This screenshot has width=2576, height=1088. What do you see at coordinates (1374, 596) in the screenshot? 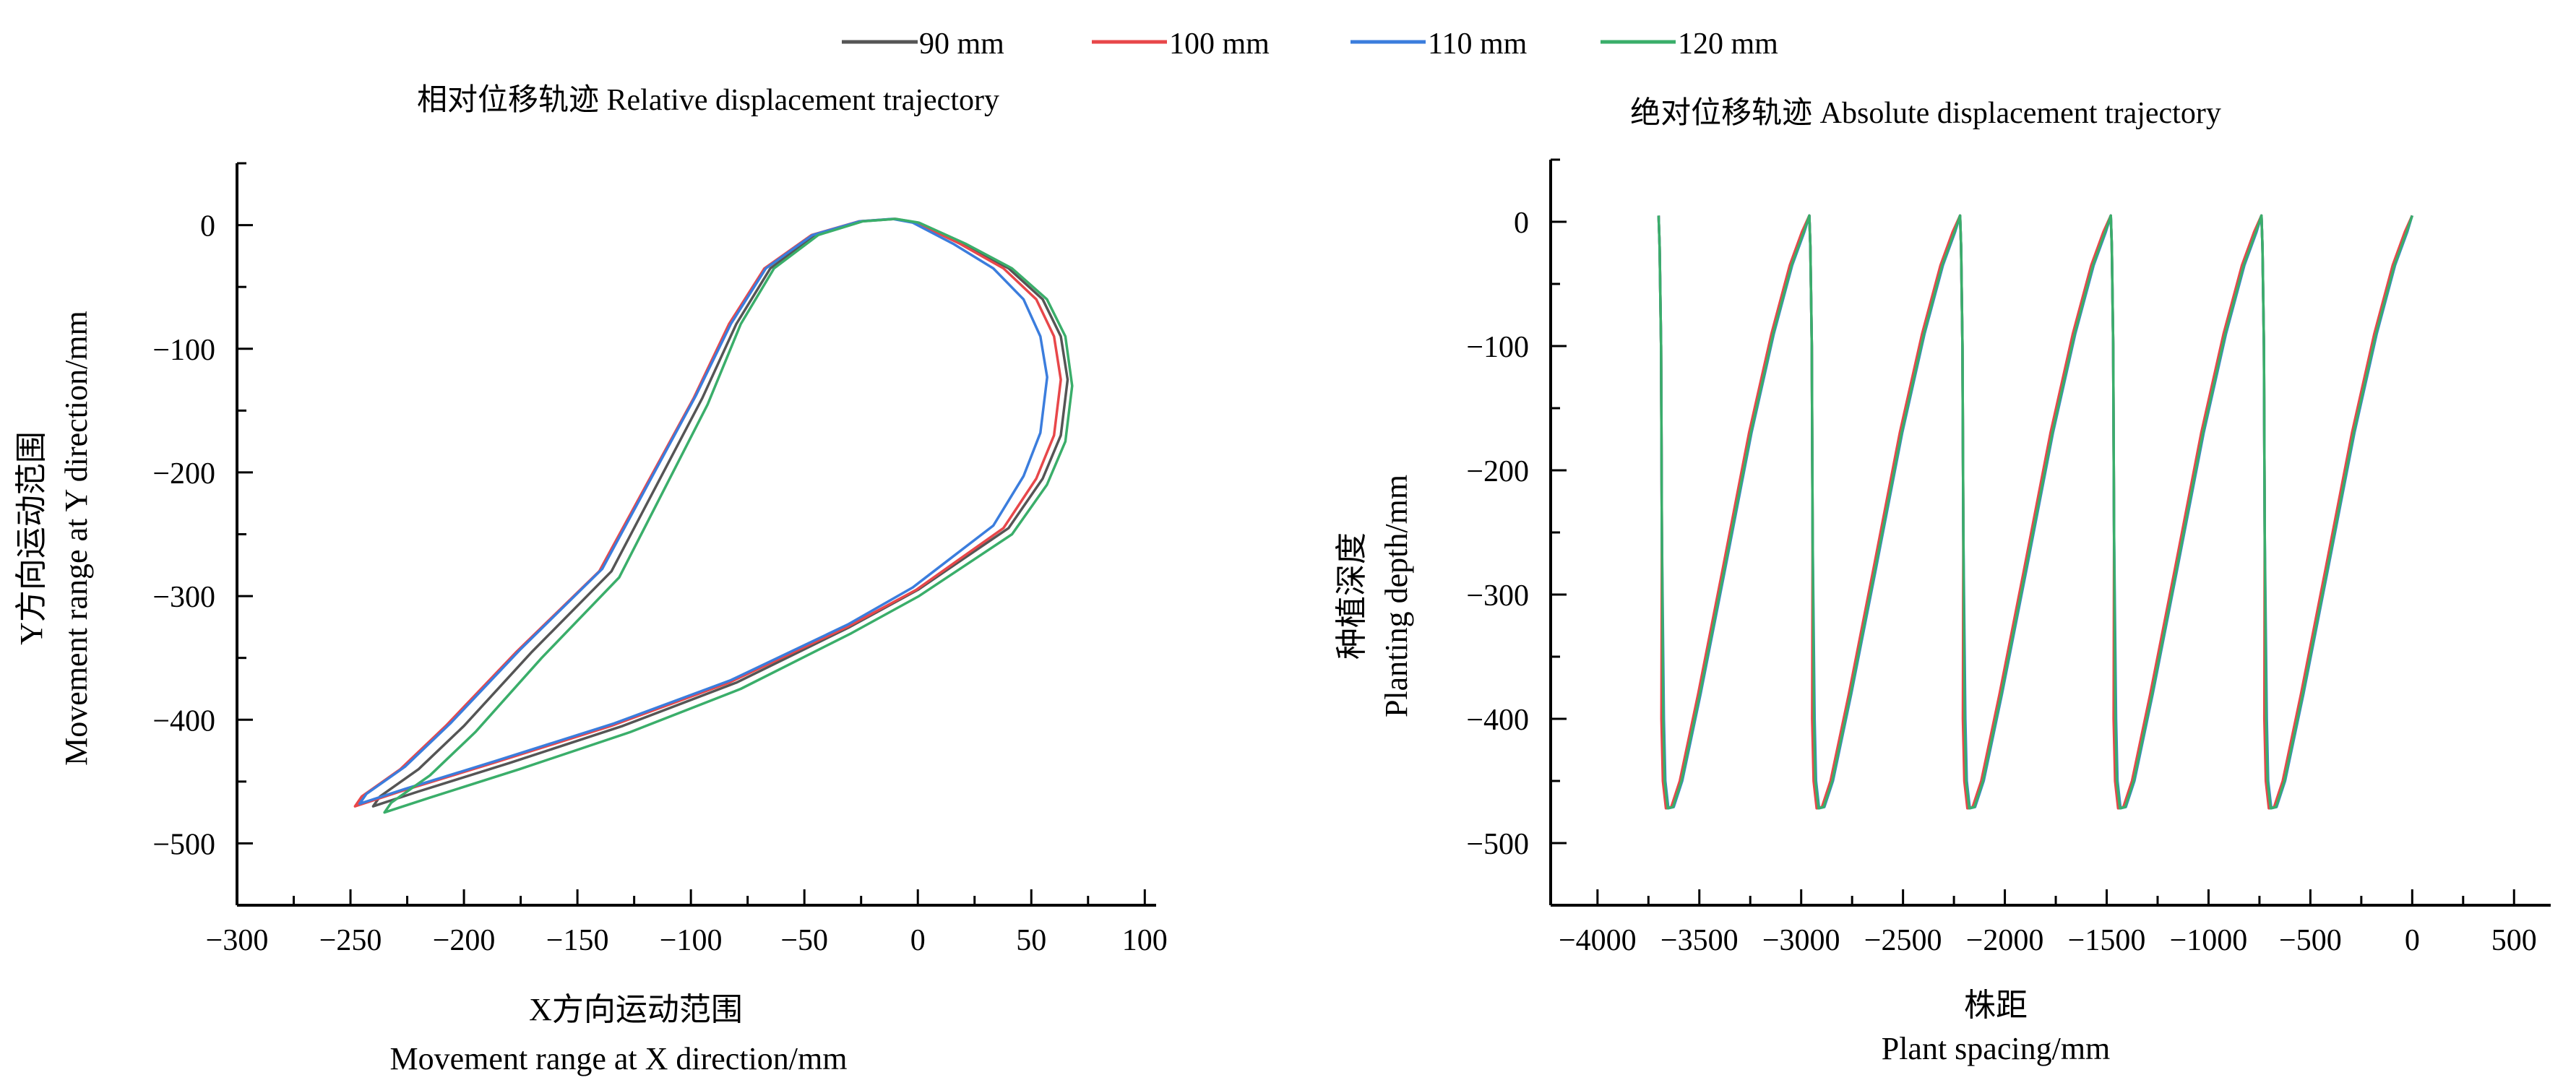
I see `right-y-axis-label: 种植深度 Planting depth/mm` at bounding box center [1374, 596].